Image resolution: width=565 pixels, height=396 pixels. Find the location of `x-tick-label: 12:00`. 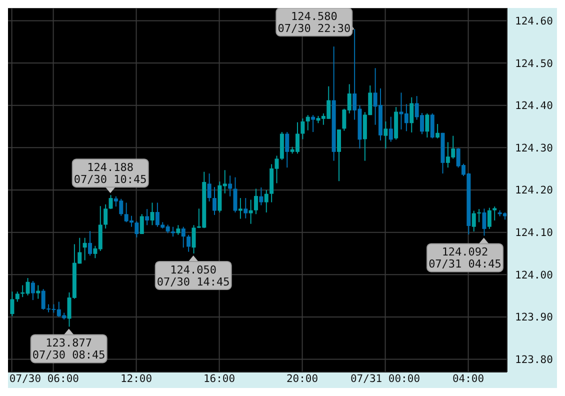

x-tick-label: 12:00 is located at coordinates (136, 379).